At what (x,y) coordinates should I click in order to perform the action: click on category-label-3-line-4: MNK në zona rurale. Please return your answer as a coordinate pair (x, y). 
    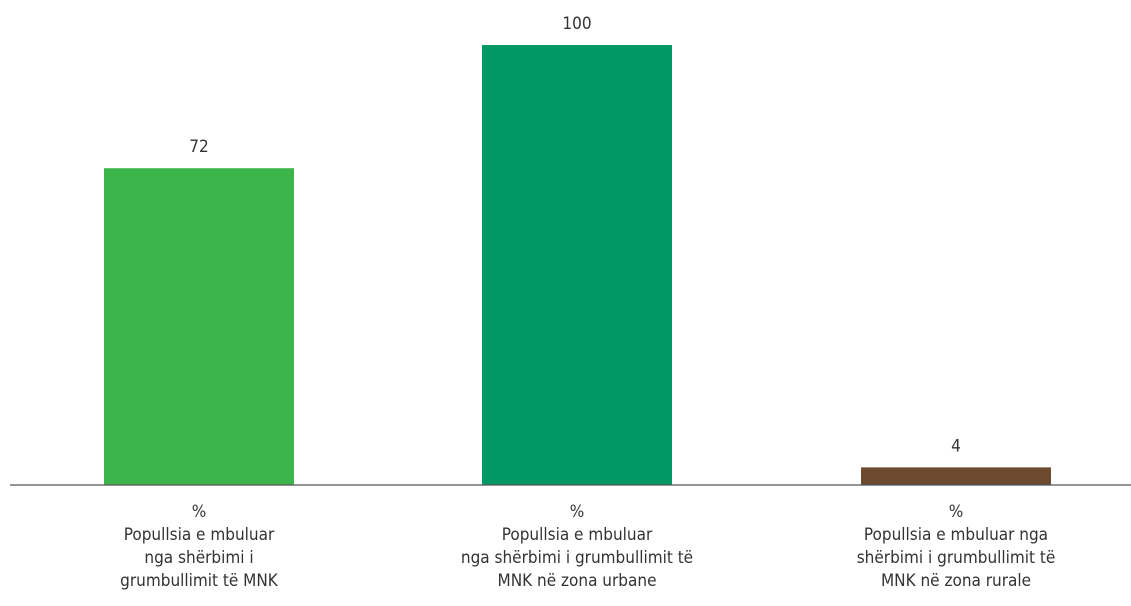
    Looking at the image, I should click on (956, 581).